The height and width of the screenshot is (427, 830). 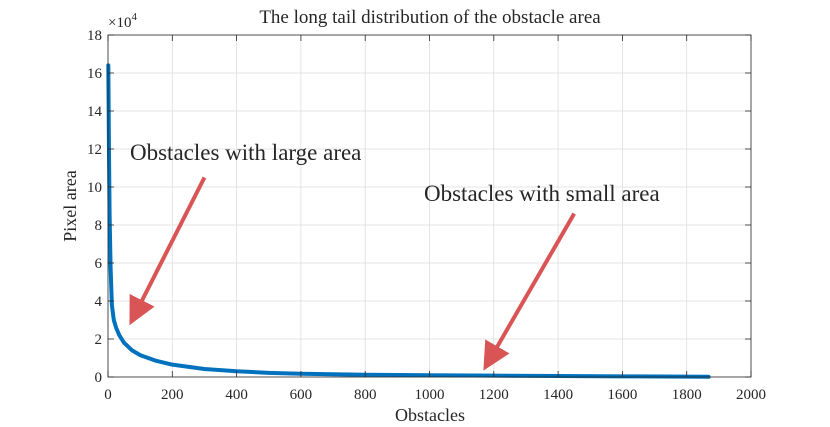 What do you see at coordinates (94, 188) in the screenshot?
I see `y-tick-label: 10` at bounding box center [94, 188].